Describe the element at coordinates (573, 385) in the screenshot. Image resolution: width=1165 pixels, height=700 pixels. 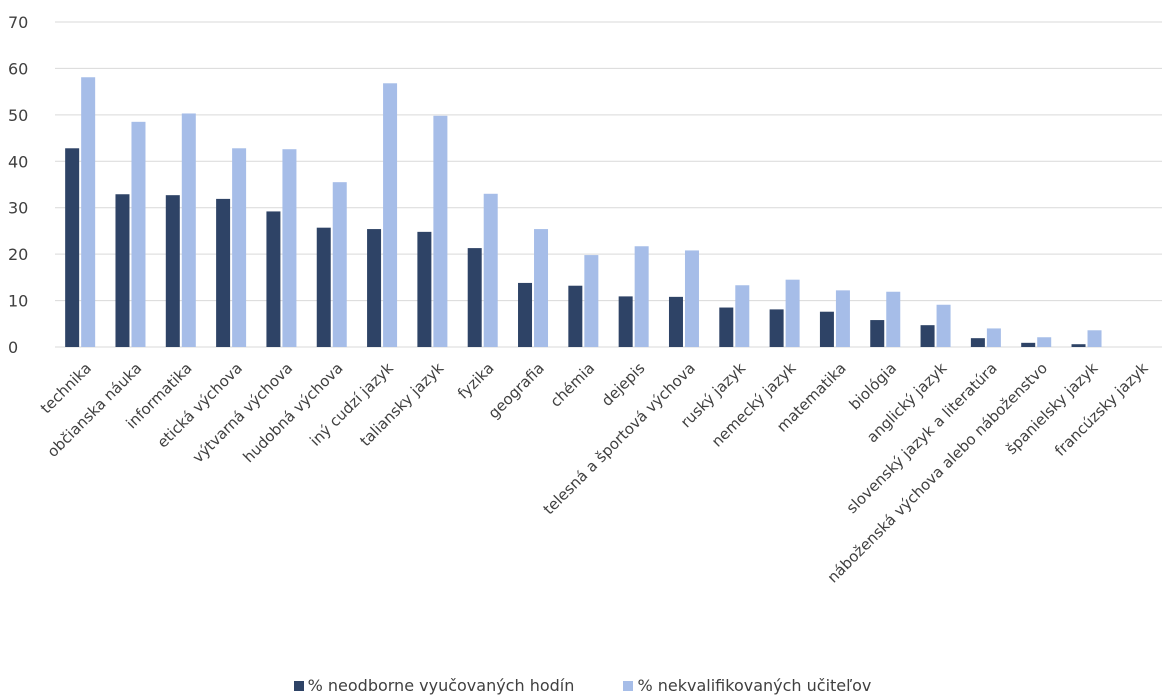
I see `x-tick-label: chémia` at that location.